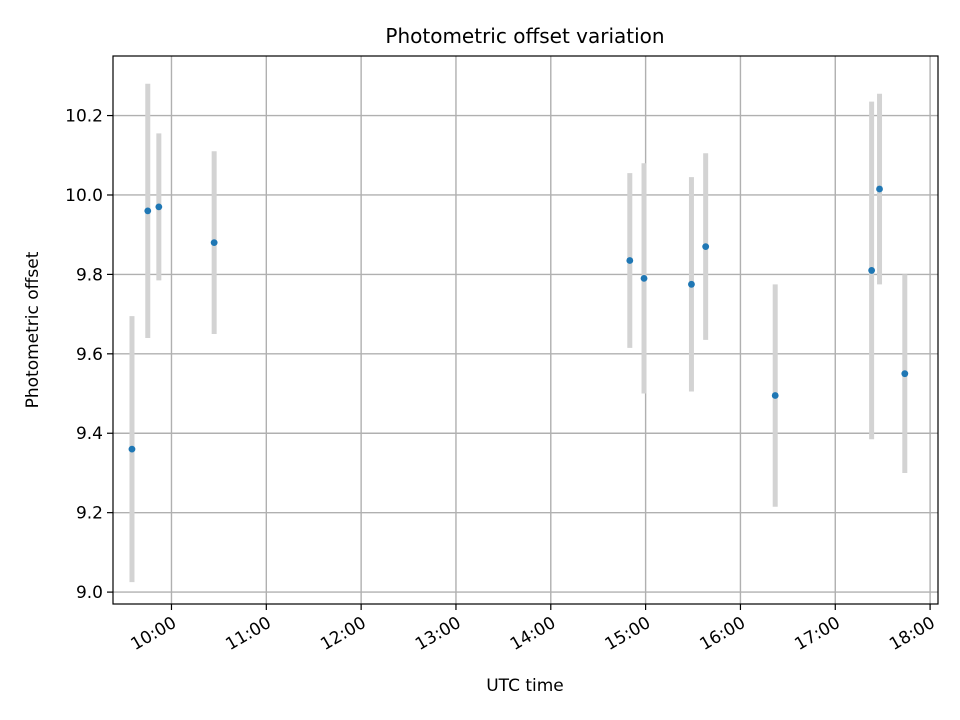 The image size is (960, 720). Describe the element at coordinates (84, 196) in the screenshot. I see `y-tick-label: 10.0` at that location.